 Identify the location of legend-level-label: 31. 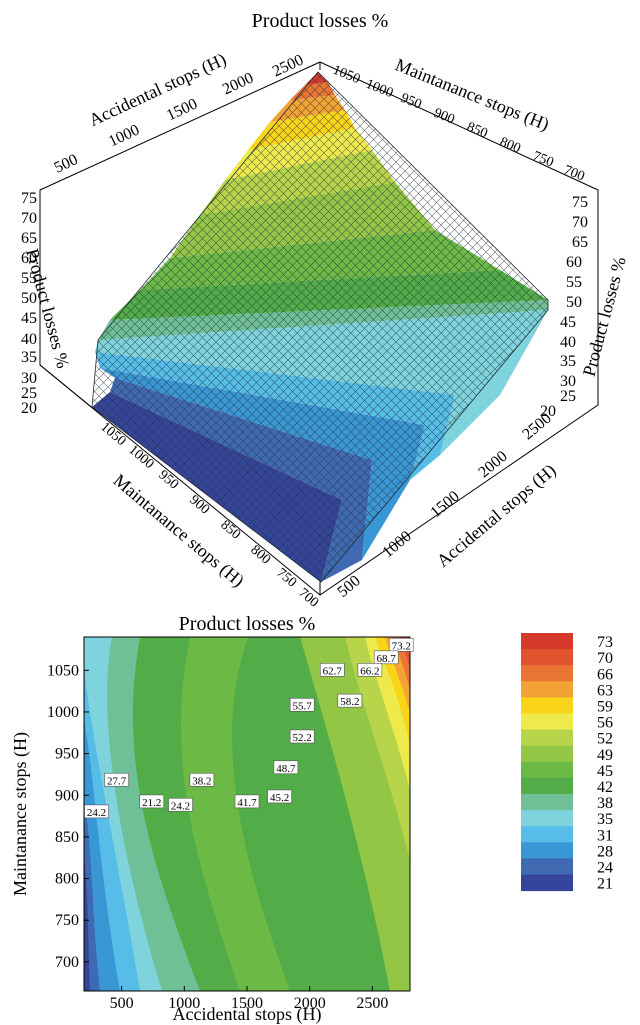
(605, 835).